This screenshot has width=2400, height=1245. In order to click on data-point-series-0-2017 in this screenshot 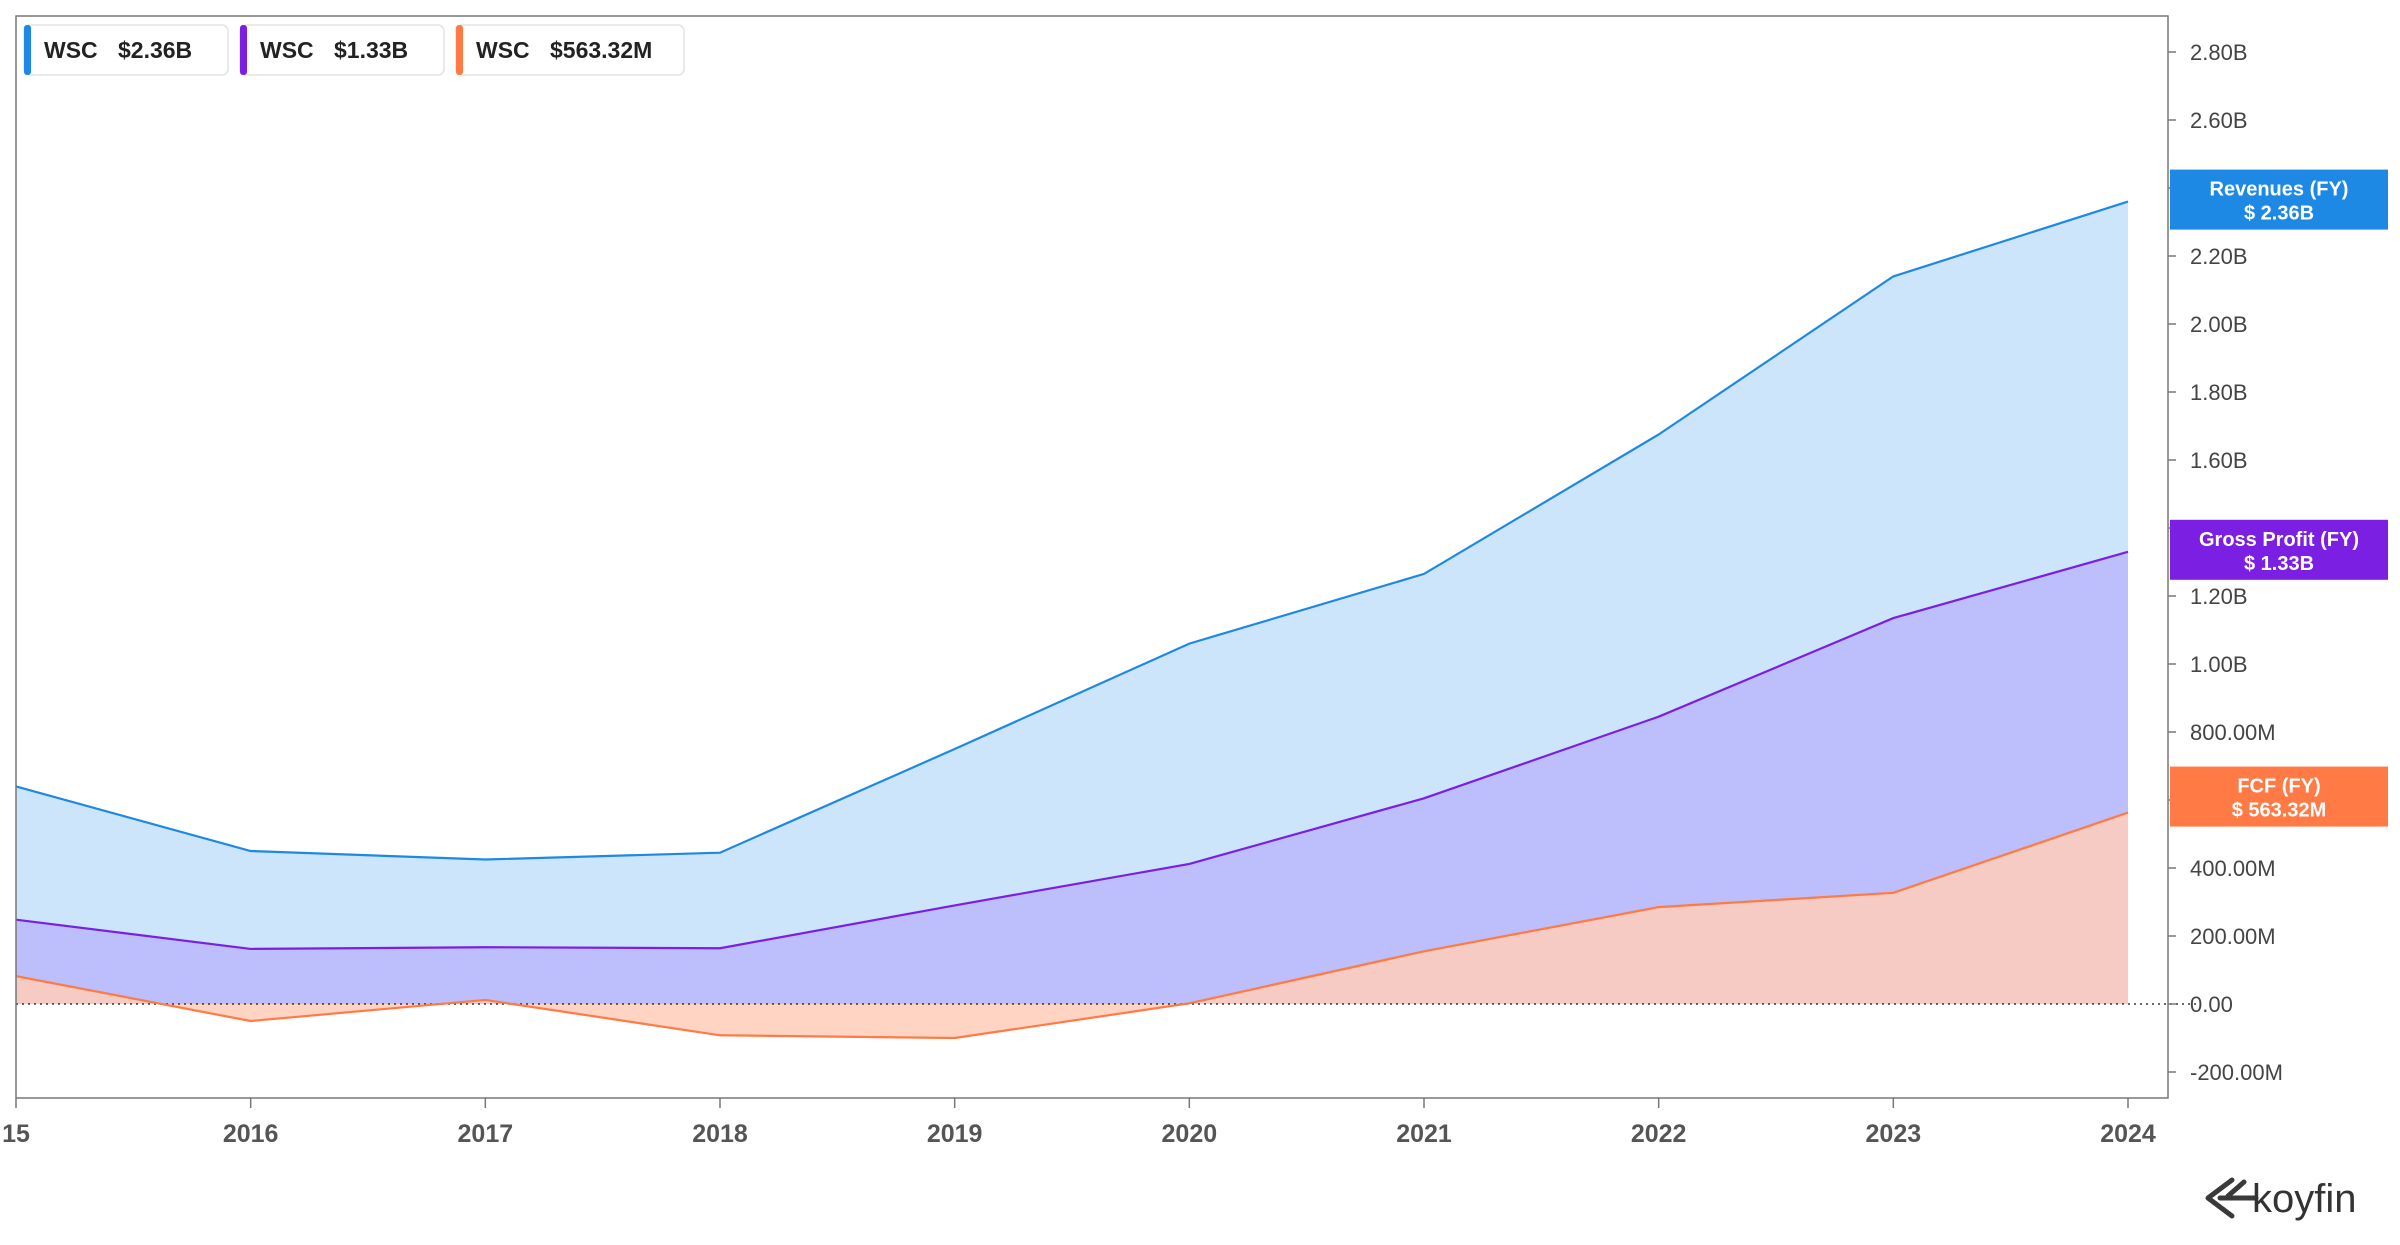, I will do `click(485, 859)`.